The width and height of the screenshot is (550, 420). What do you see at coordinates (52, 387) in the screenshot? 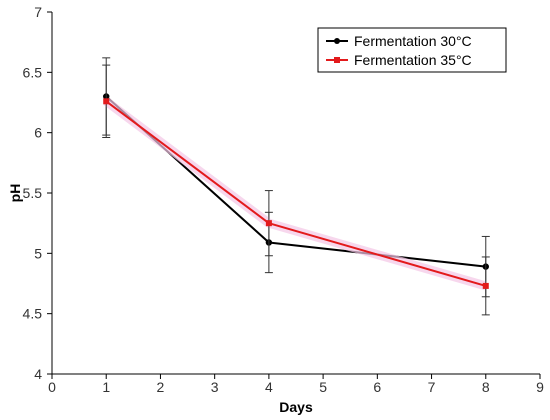
I see `x-tick-label: 0` at bounding box center [52, 387].